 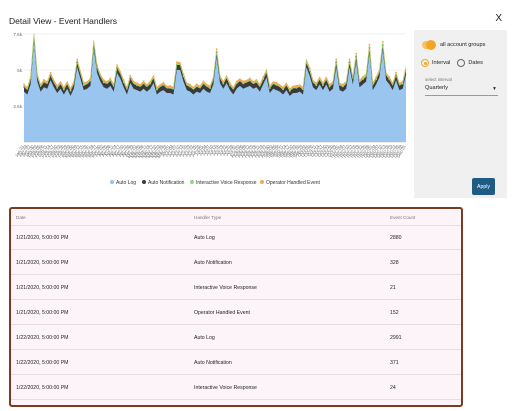 What do you see at coordinates (195, 150) in the screenshot?
I see `x-tick-label: Jun-28` at bounding box center [195, 150].